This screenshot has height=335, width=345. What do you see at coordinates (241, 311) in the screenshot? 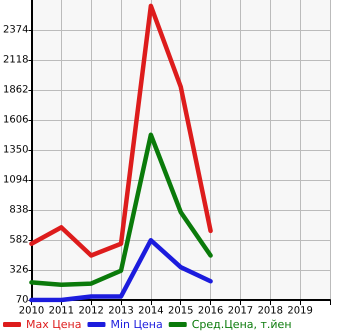
I see `x-tick-label: 2017` at bounding box center [241, 311].